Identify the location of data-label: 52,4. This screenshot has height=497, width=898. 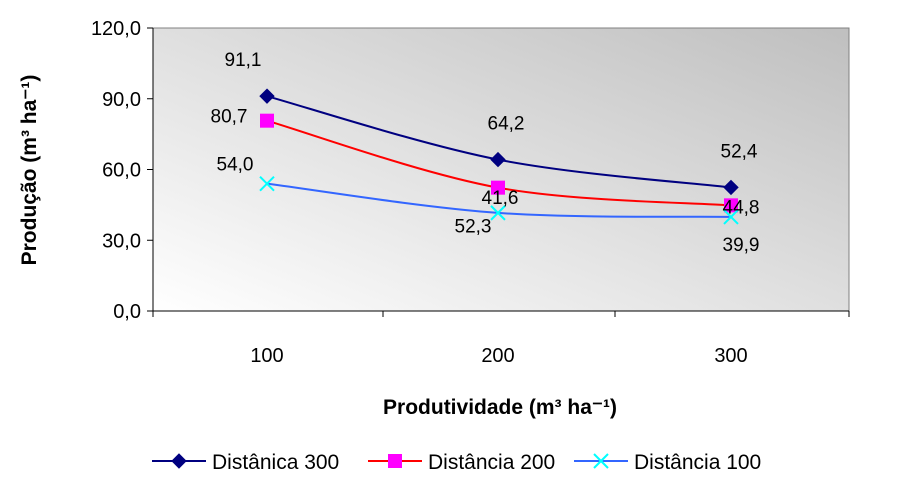
(739, 151).